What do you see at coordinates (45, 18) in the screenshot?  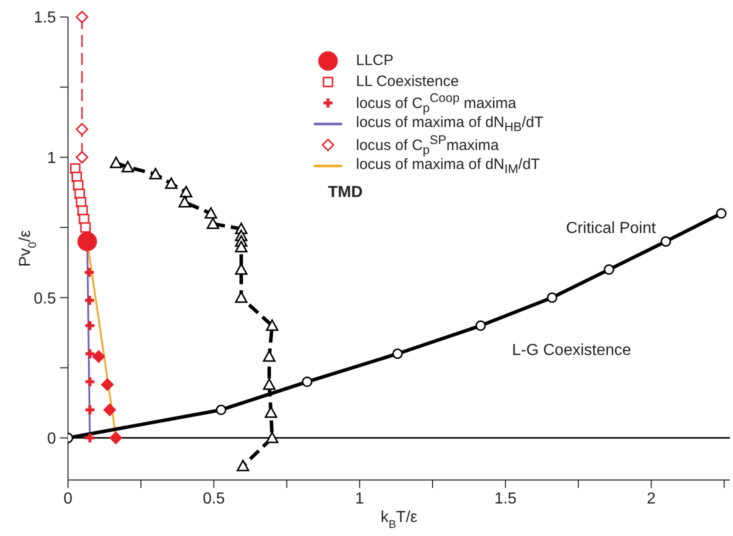 I see `y-tick-label: 1.5` at bounding box center [45, 18].